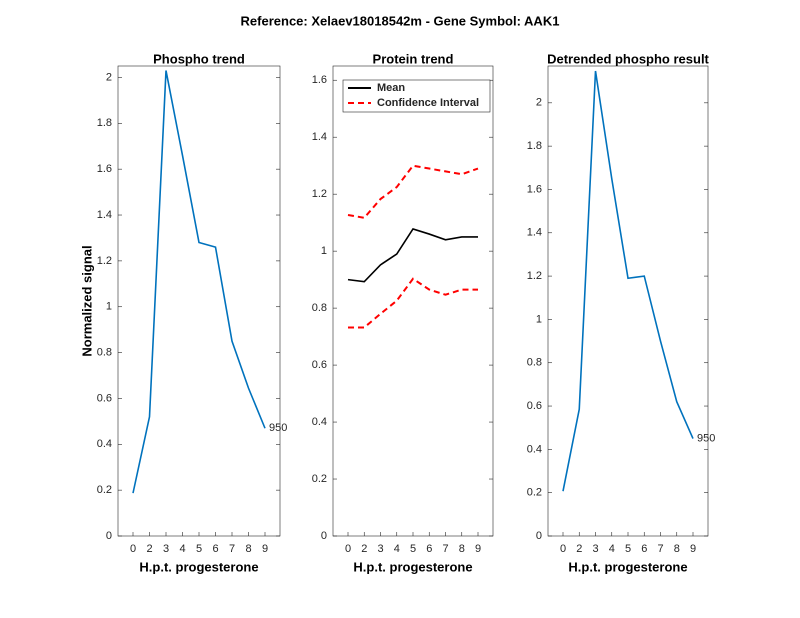 This screenshot has width=800, height=618. I want to click on axes-title: Phospho trend, so click(199, 58).